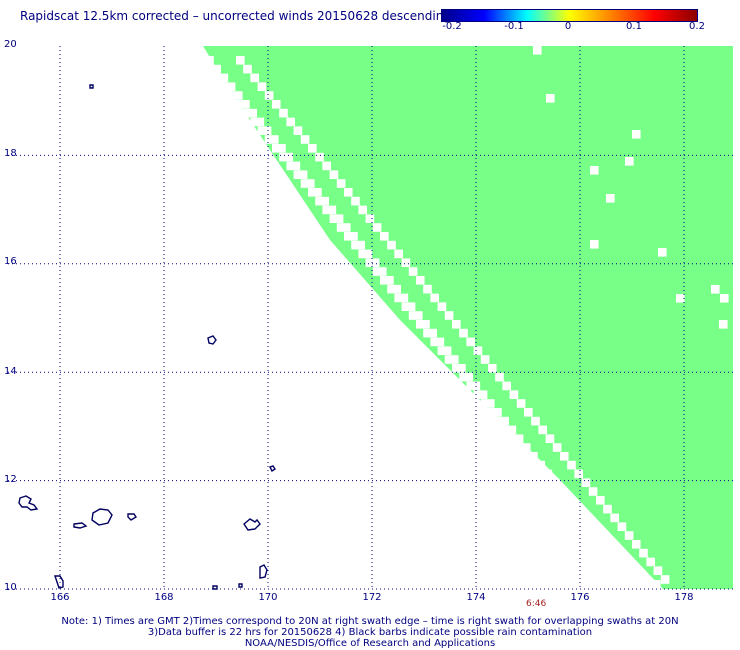  What do you see at coordinates (684, 597) in the screenshot?
I see `lon-tick-label: 178` at bounding box center [684, 597].